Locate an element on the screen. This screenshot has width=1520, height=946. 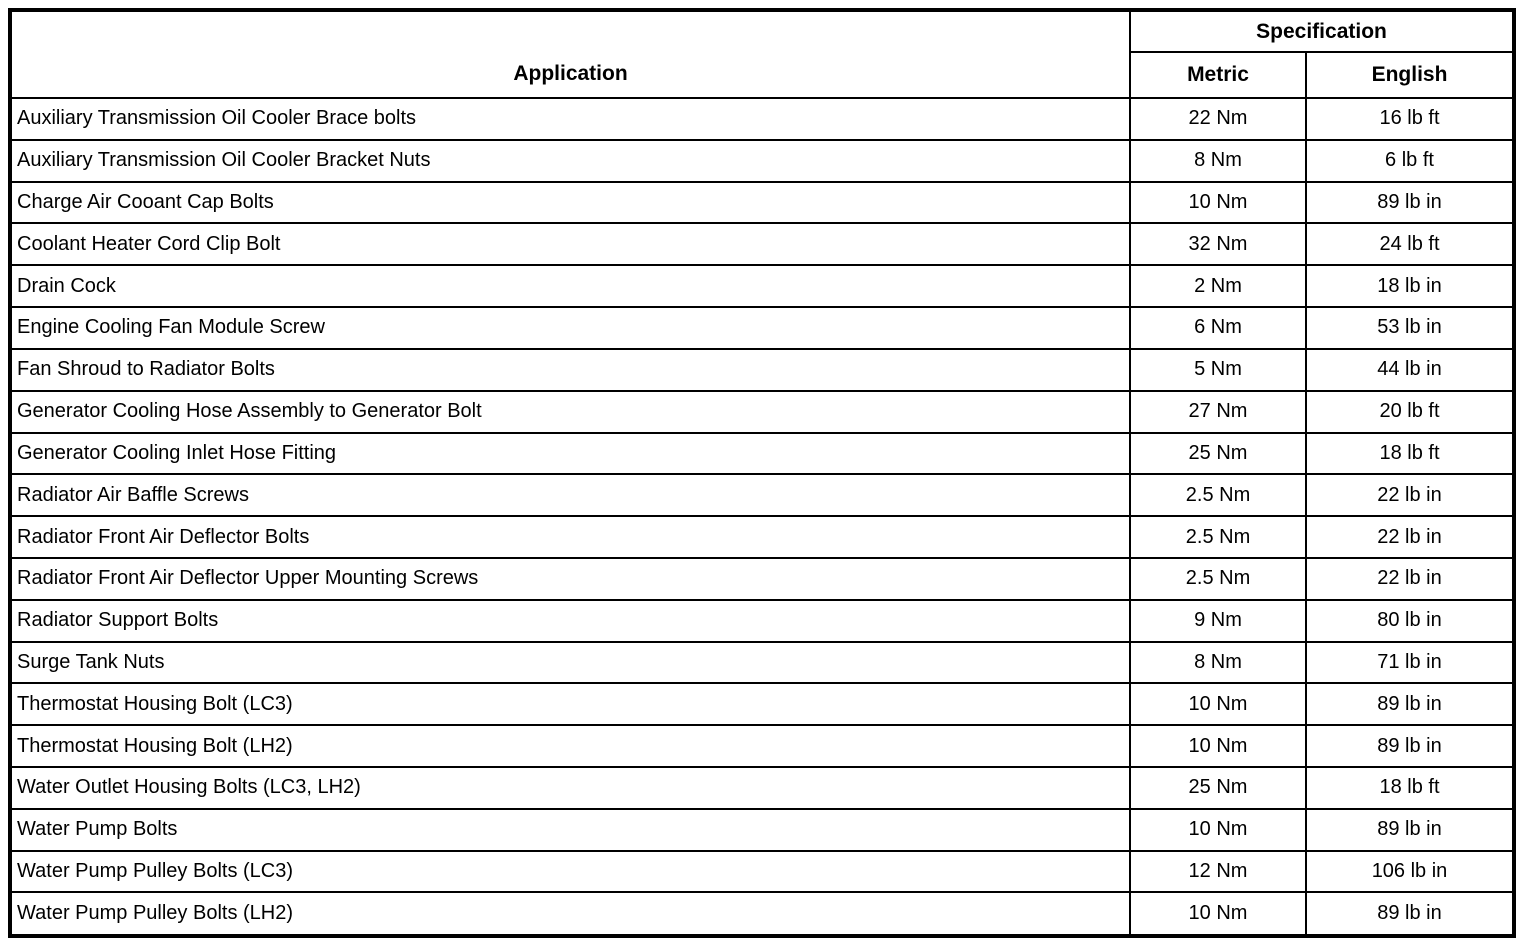
table-row: Surge Tank Nuts 8 Nm 71 lb in is located at coordinates (762, 662).